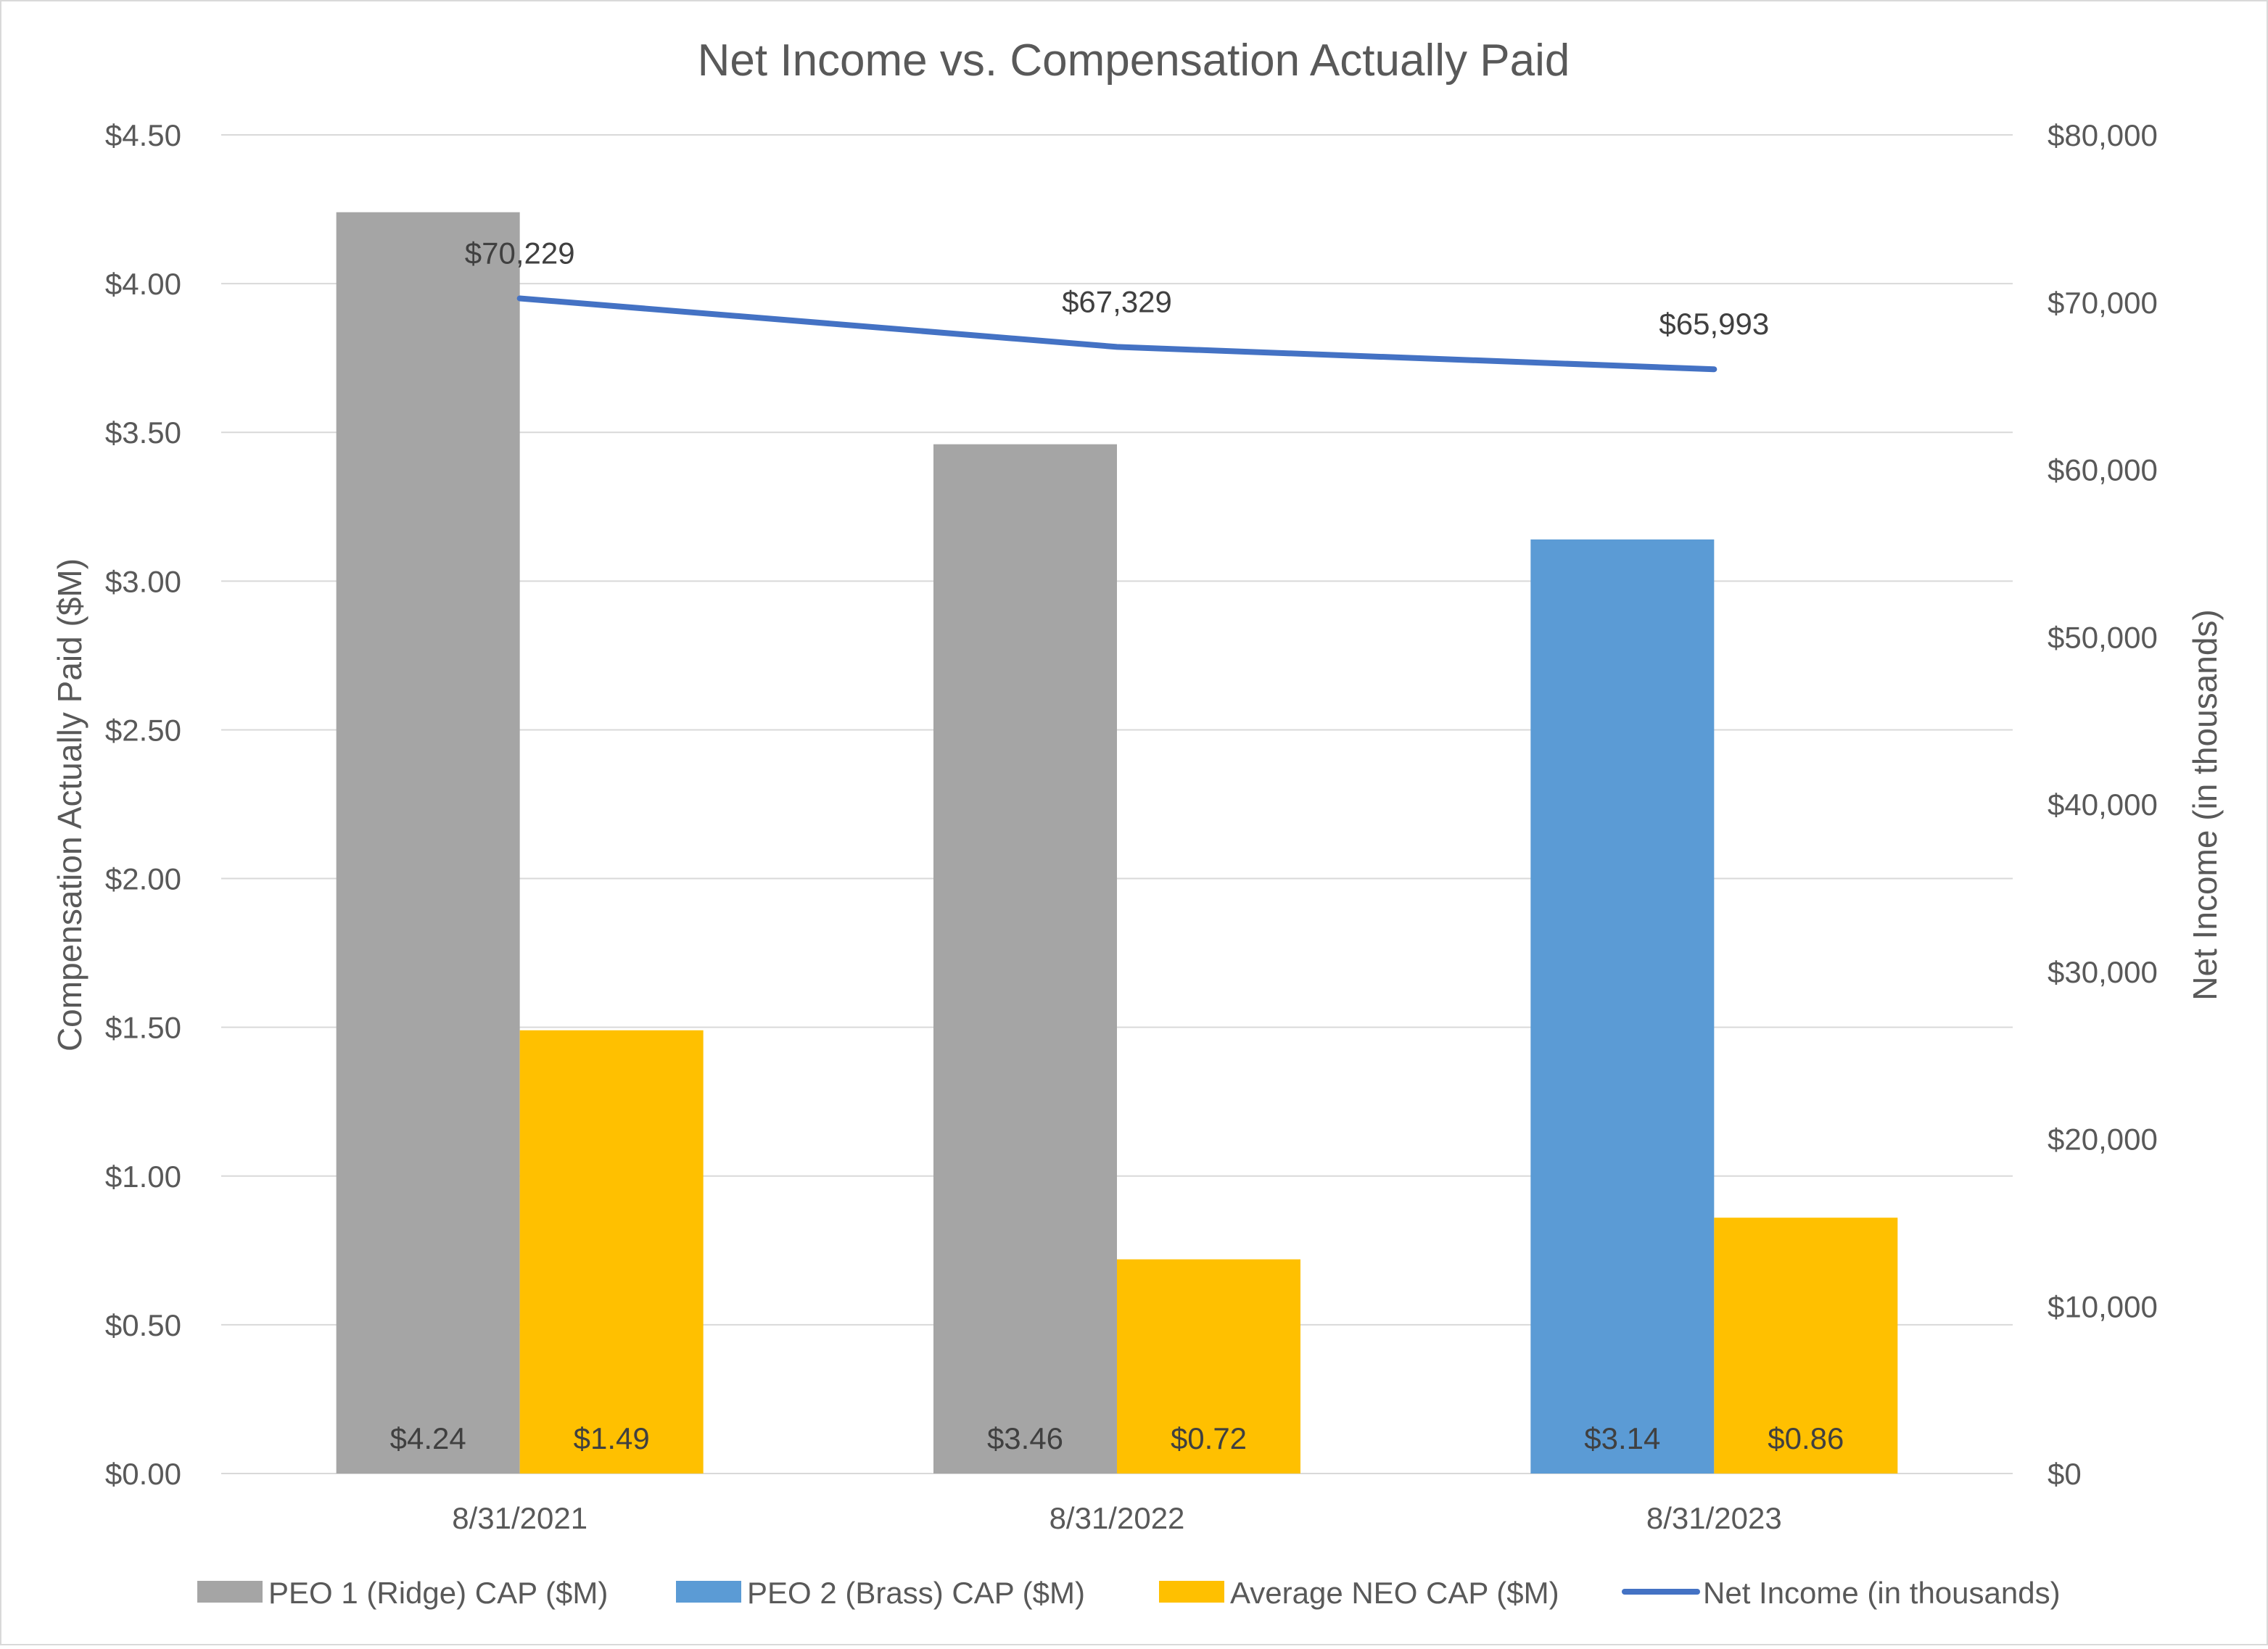  Describe the element at coordinates (2205, 805) in the screenshot. I see `right-axis-title: Net Income (in thousands)` at that location.